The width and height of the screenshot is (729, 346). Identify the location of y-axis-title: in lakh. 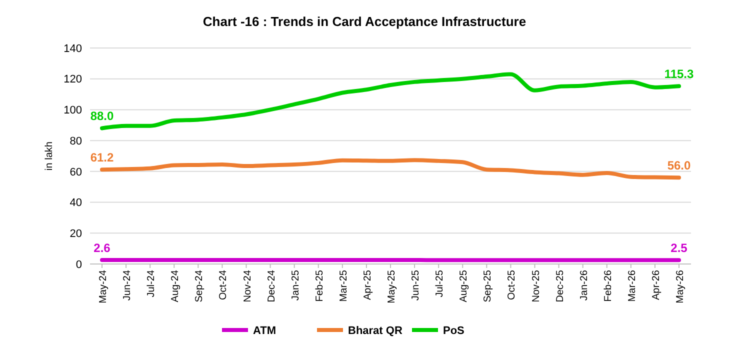
(49, 156).